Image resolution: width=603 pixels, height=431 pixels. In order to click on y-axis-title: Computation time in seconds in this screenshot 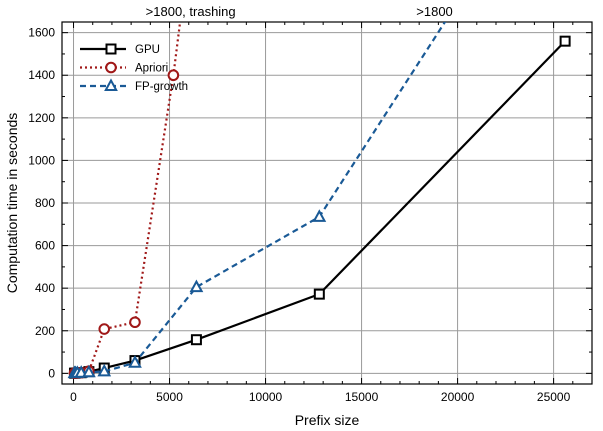, I will do `click(12, 203)`.